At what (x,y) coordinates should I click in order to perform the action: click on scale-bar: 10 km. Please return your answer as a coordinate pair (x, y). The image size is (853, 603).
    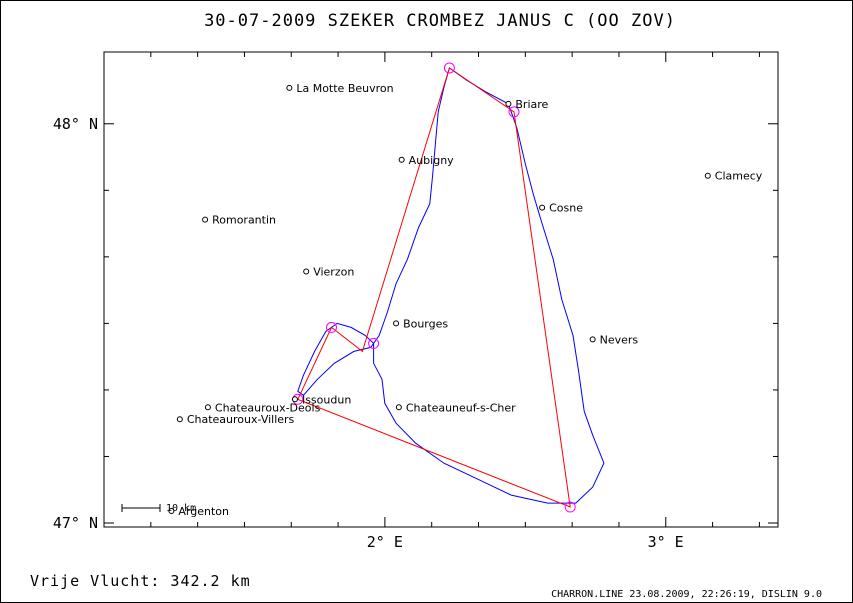
    Looking at the image, I should click on (158, 508).